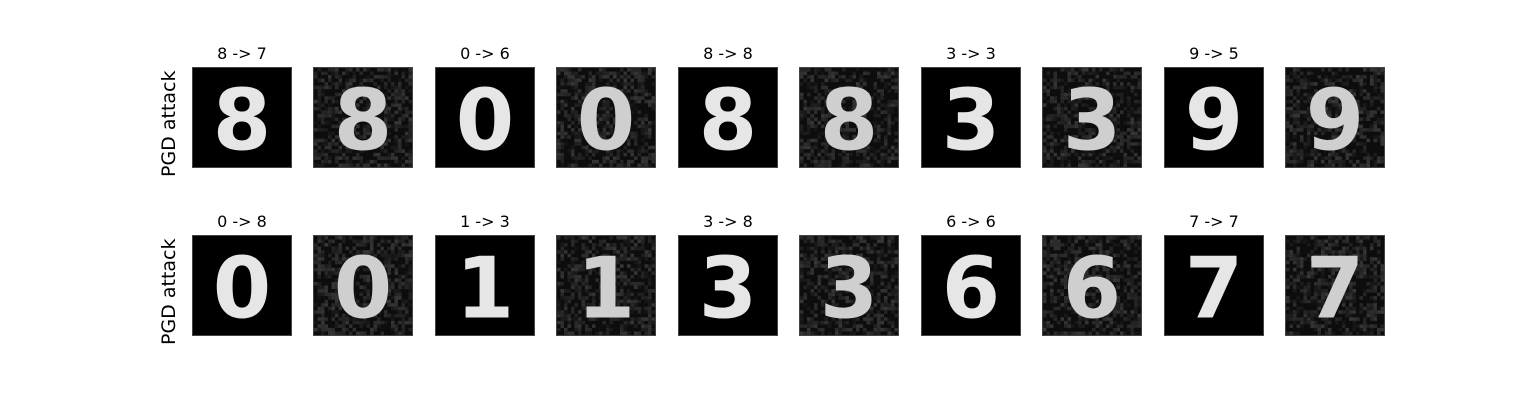 The height and width of the screenshot is (400, 1539). Describe the element at coordinates (728, 221) in the screenshot. I see `pair-title: 3 -> 8` at that location.